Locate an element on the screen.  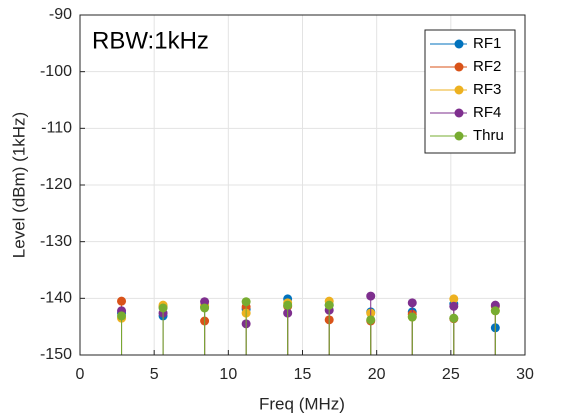
y-tick-label: -110 is located at coordinates (56, 128).